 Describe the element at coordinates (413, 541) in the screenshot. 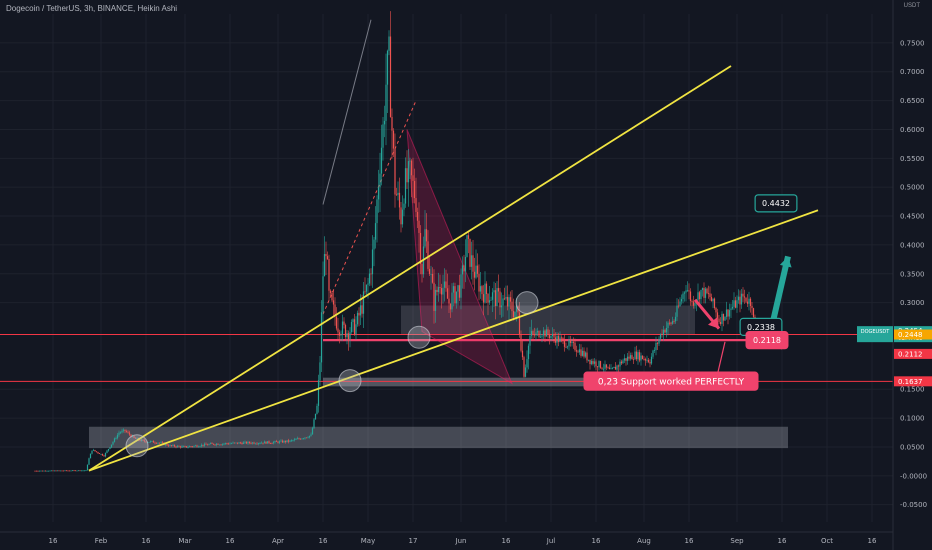

I see `x-tick-label: 17` at that location.